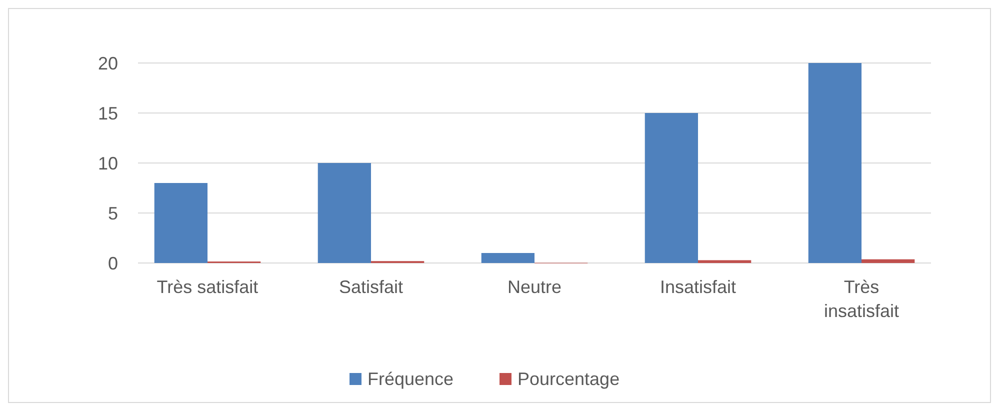 The width and height of the screenshot is (999, 411). Describe the element at coordinates (698, 287) in the screenshot. I see `x-tick-label: Insatisfait` at that location.